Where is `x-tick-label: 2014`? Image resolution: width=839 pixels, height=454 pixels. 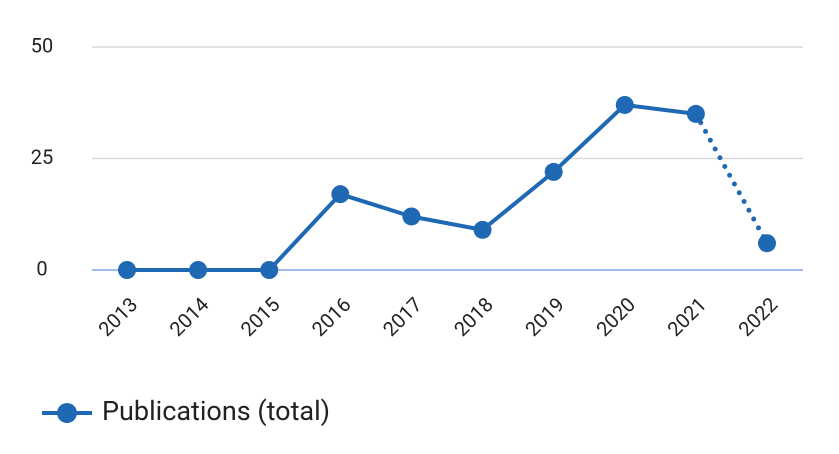
x-tick-label: 2014 is located at coordinates (189, 316).